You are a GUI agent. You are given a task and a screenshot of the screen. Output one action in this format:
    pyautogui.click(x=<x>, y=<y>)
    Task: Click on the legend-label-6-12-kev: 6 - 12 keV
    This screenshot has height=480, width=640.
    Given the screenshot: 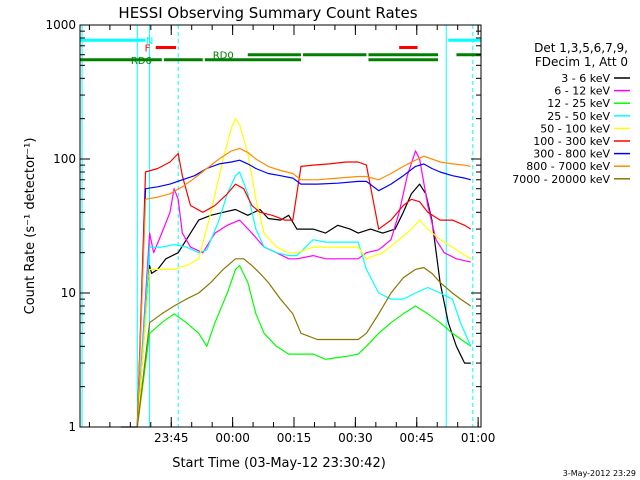 What is the action you would take?
    pyautogui.click(x=582, y=91)
    